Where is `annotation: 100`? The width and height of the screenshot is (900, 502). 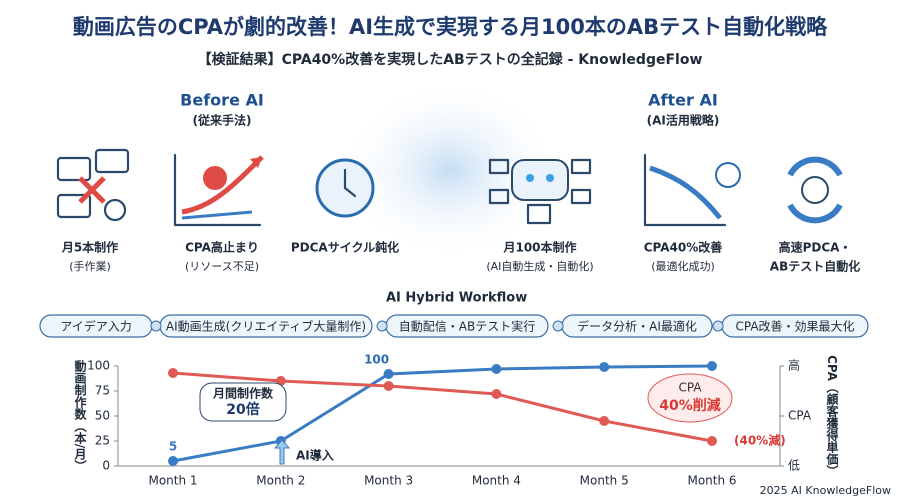
annotation: 100 is located at coordinates (376, 360).